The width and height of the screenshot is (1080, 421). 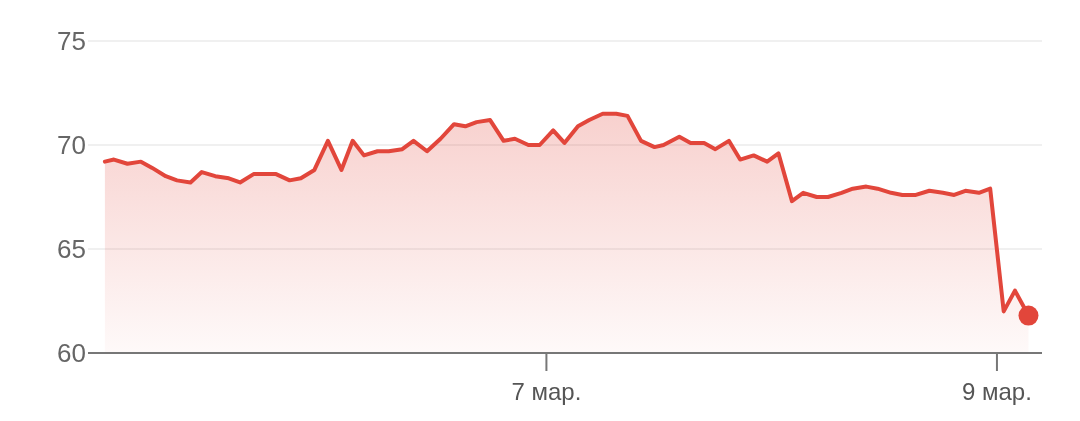 I want to click on y-tick-label: 60, so click(x=71, y=353).